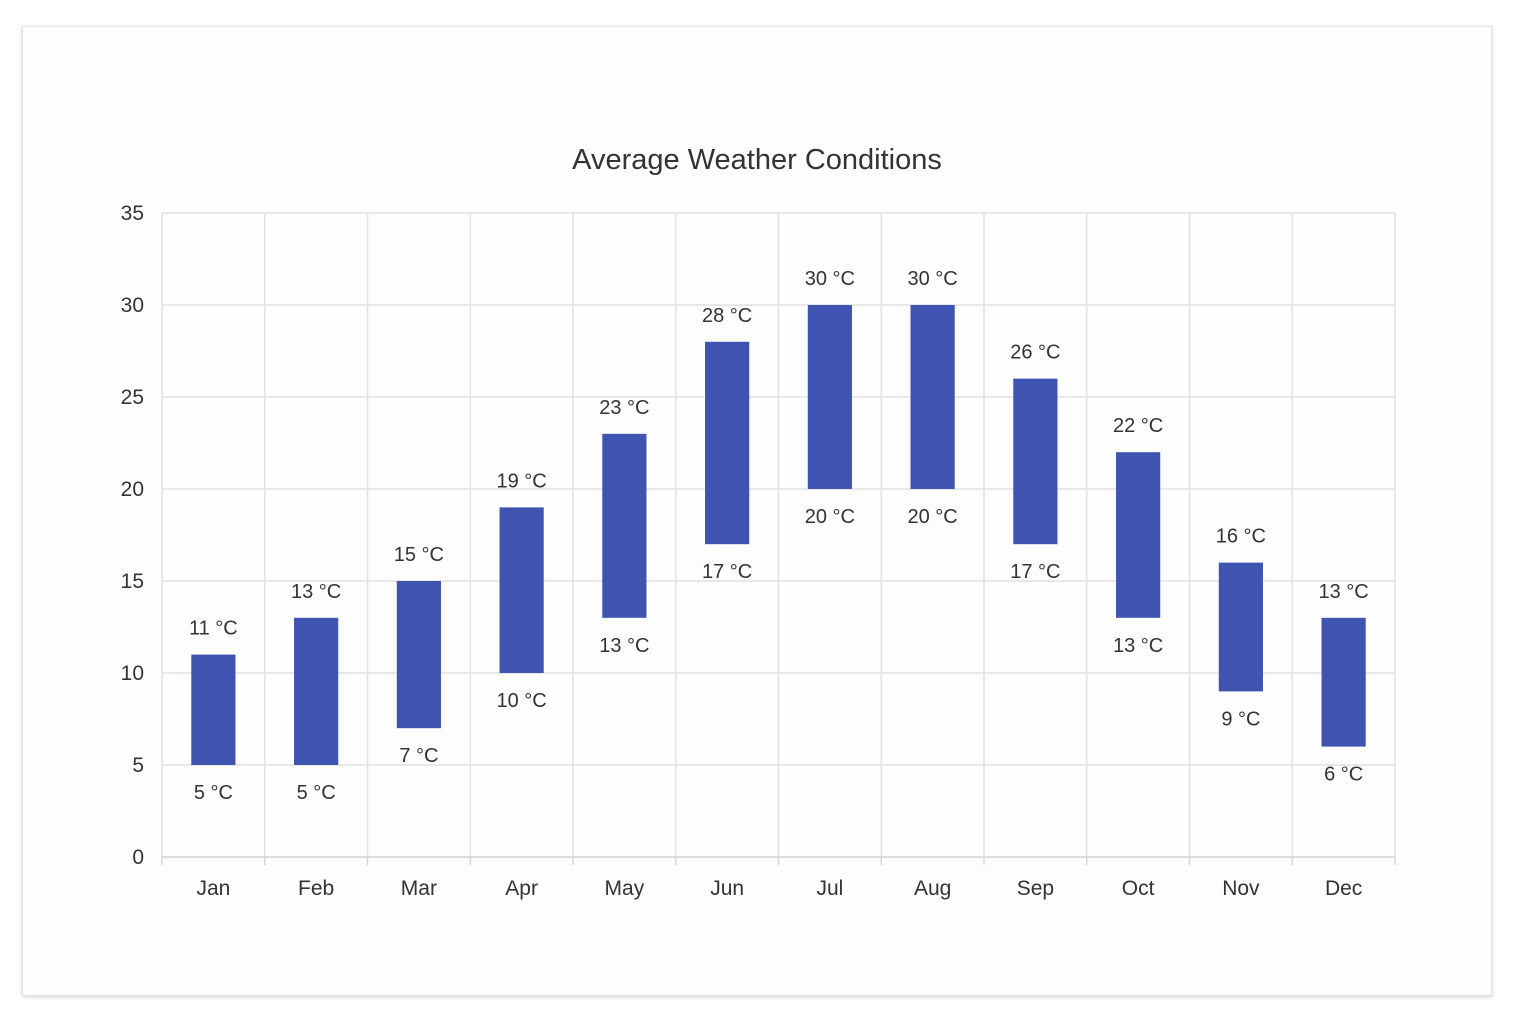 Image resolution: width=1520 pixels, height=1030 pixels. I want to click on high-value-label: 22 °C, so click(1138, 426).